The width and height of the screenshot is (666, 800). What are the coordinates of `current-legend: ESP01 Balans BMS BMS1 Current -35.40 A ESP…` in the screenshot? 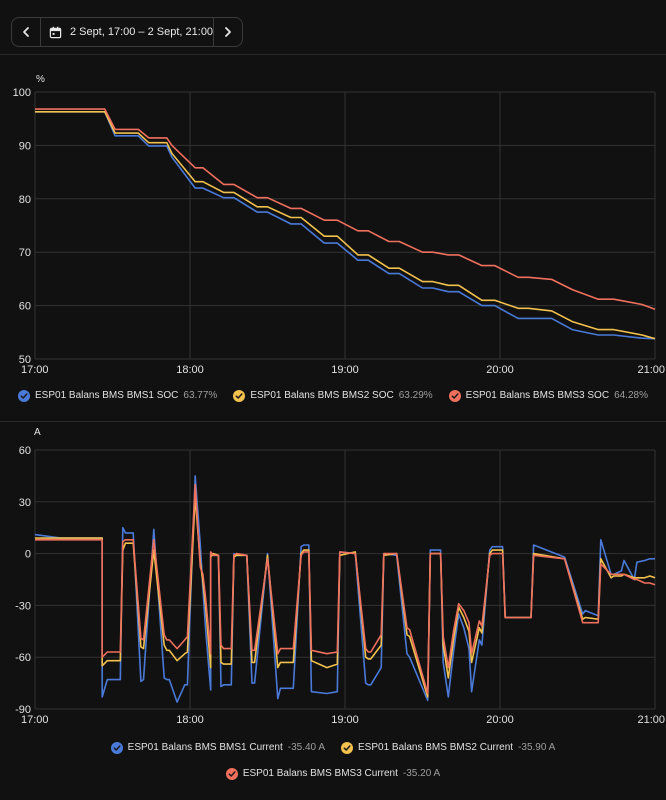 It's located at (333, 767).